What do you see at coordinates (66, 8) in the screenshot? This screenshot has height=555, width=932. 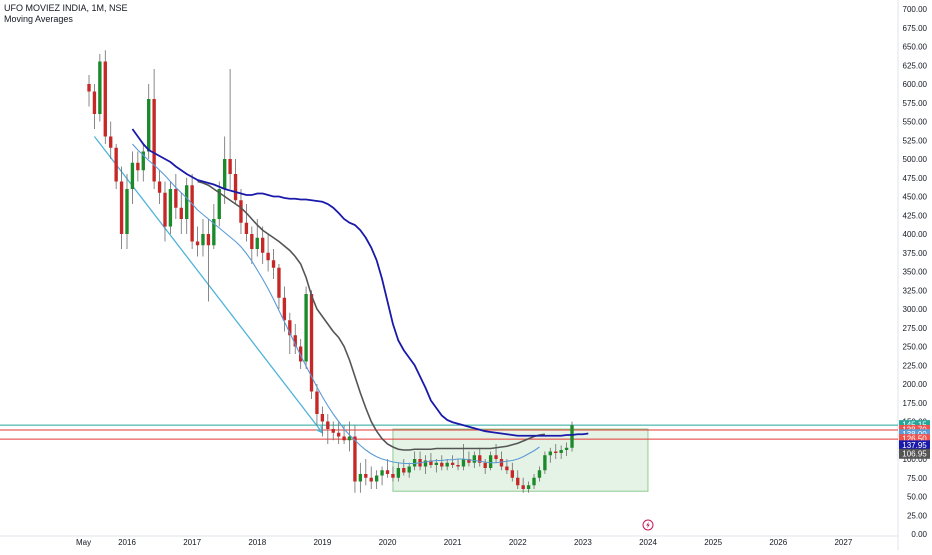 I see `symbol-title: UFO MOVIEZ INDIA, 1M, NSE` at bounding box center [66, 8].